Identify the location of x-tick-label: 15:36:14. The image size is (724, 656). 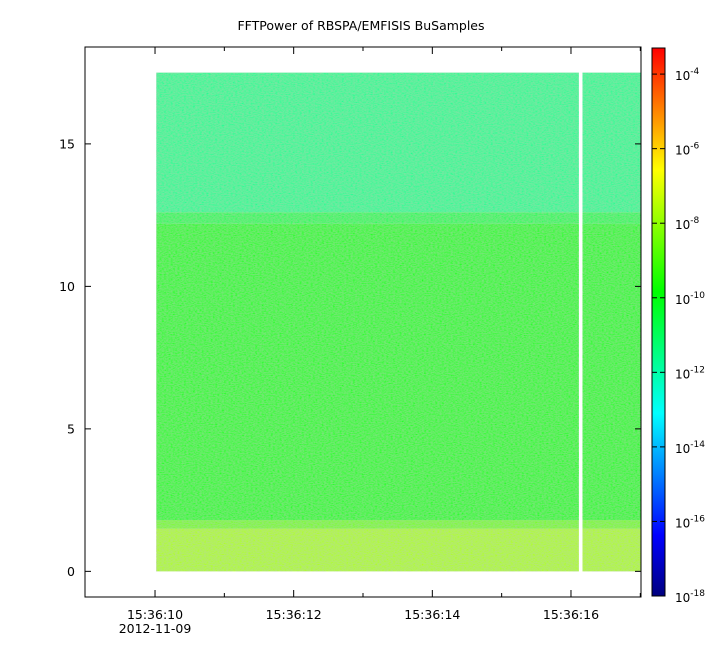
(432, 614).